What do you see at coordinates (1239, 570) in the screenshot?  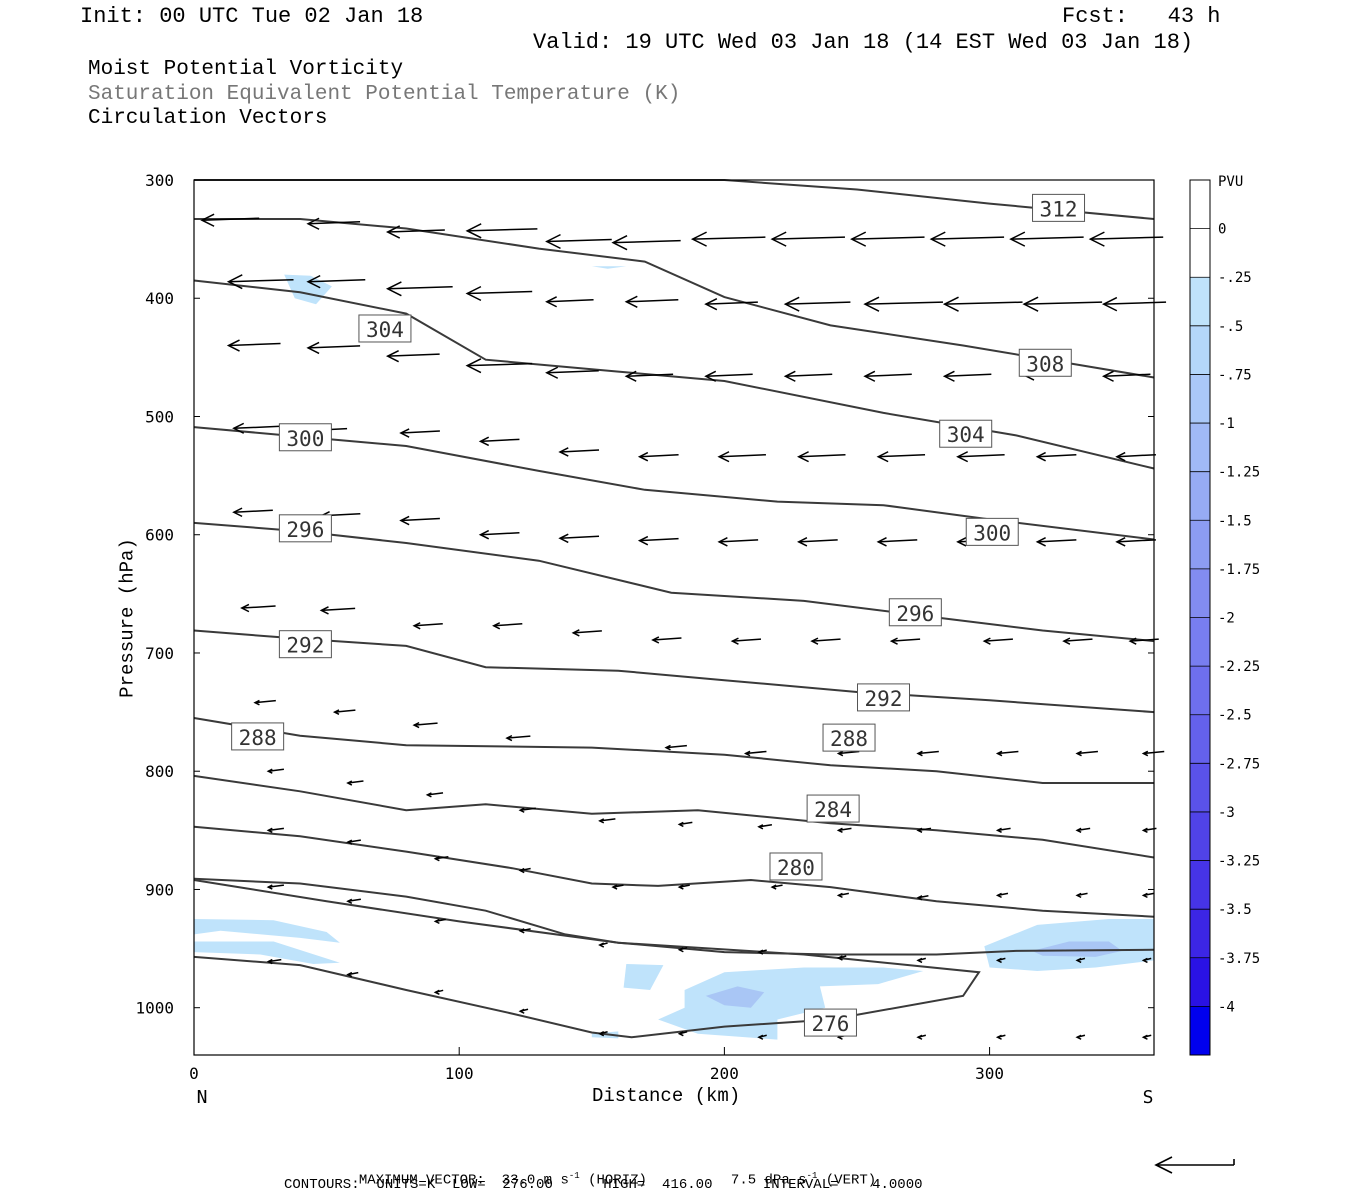 I see `colorbar-label-7: -1.75` at bounding box center [1239, 570].